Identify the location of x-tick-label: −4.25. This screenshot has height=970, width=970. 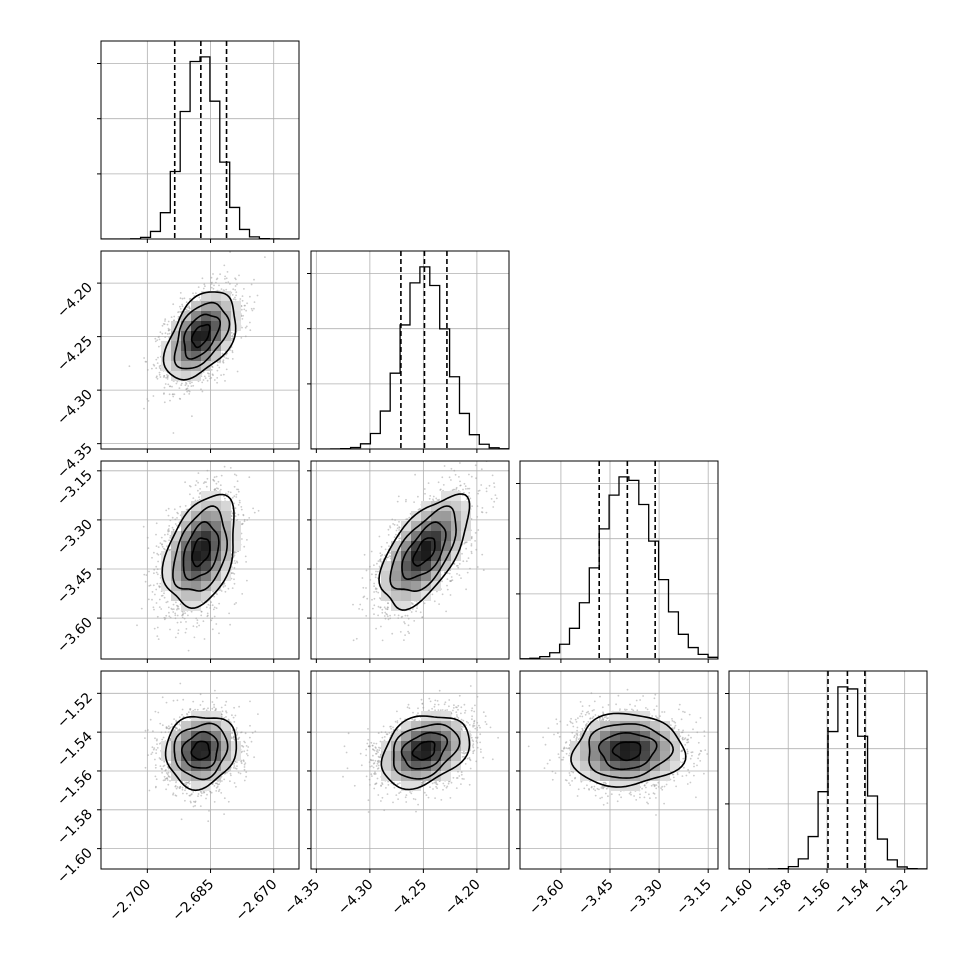
(410, 898).